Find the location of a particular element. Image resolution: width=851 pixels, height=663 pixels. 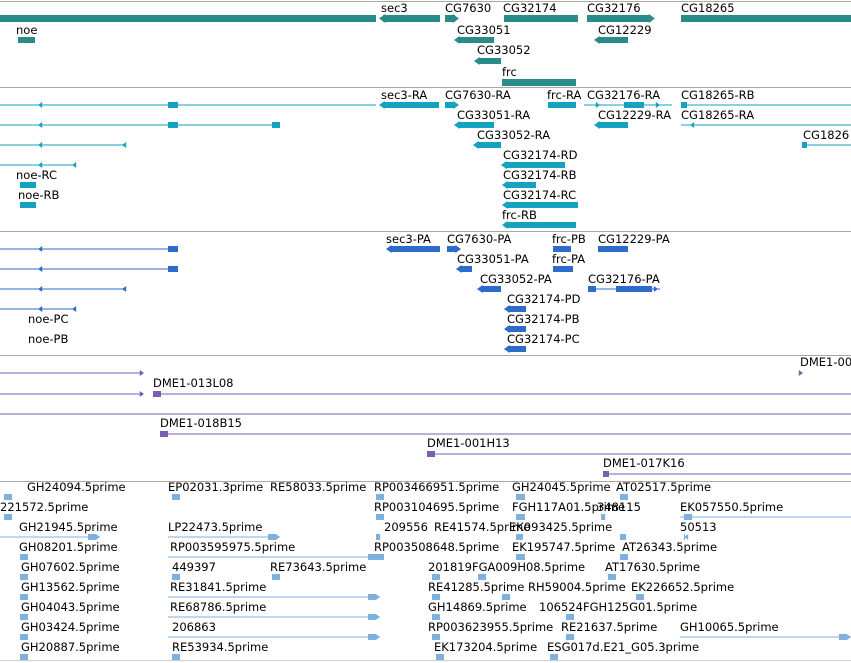

ests-feature-label: 449397 is located at coordinates (194, 567).